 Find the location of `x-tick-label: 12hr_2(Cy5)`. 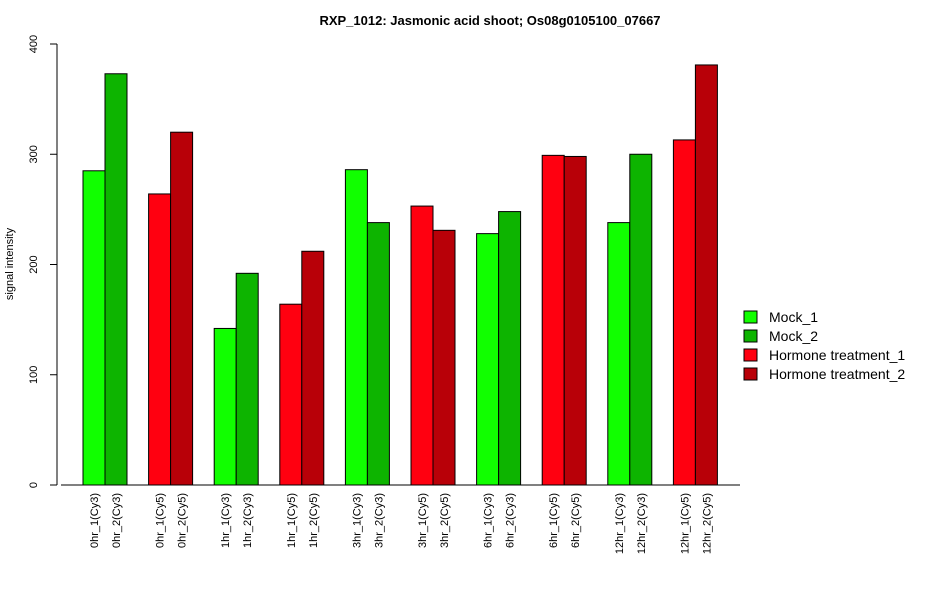

x-tick-label: 12hr_2(Cy5) is located at coordinates (707, 523).